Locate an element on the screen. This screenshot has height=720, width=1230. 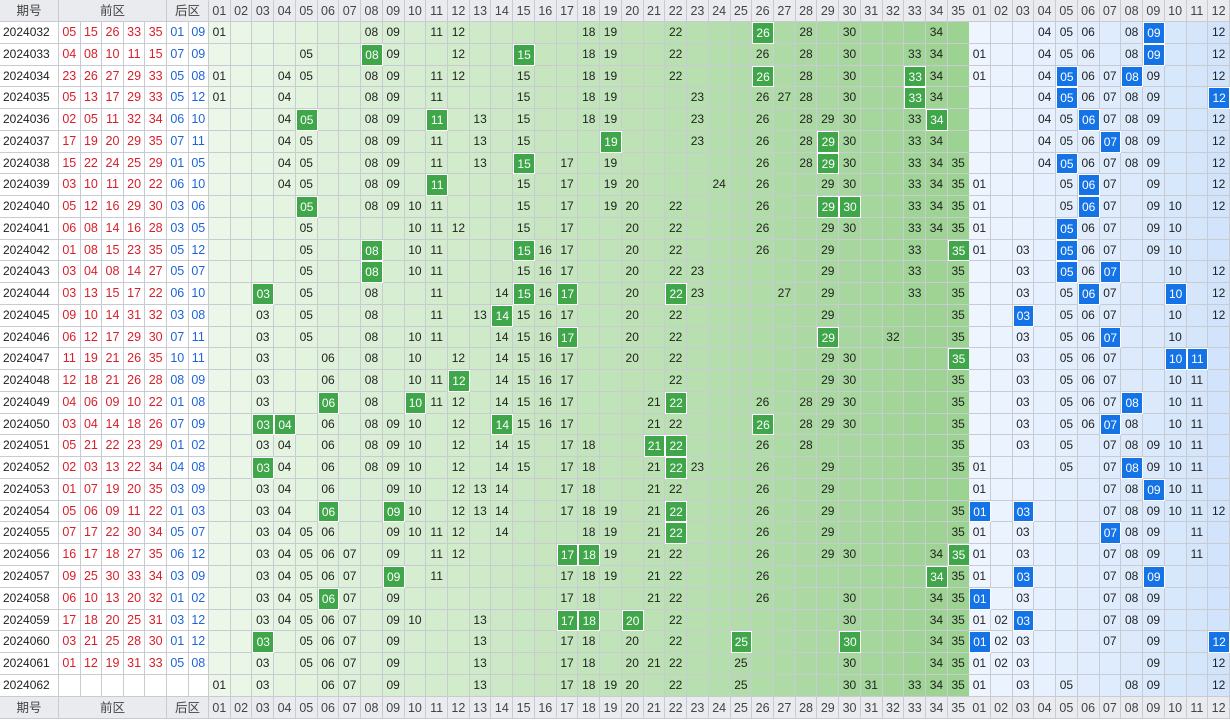
back-trend-cell: 09 is located at coordinates (1154, 185).